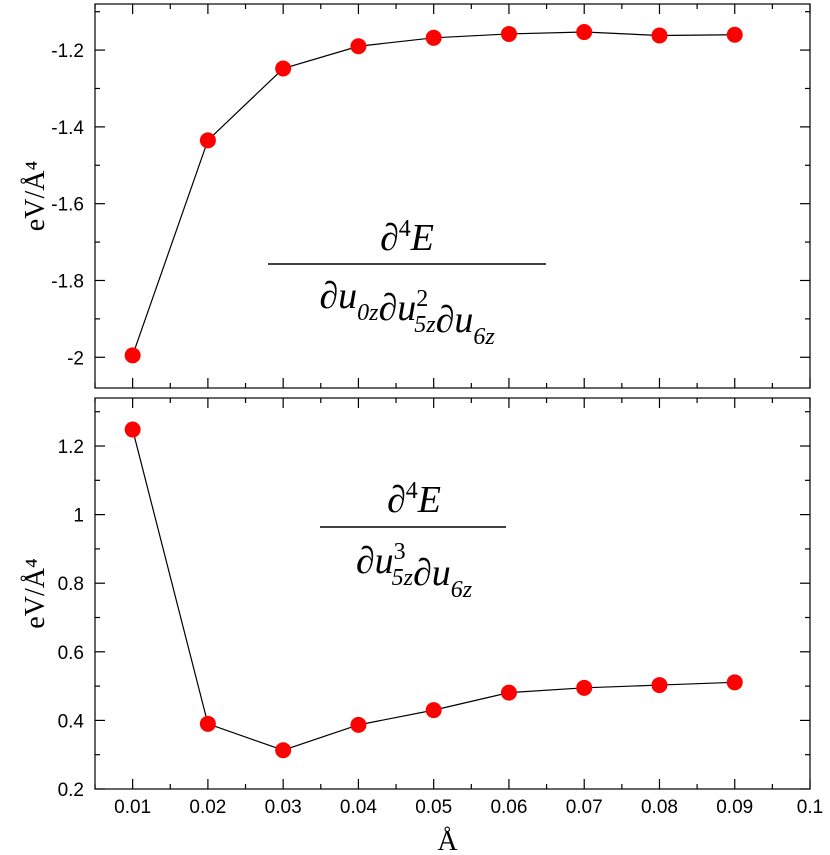 This screenshot has width=830, height=855. I want to click on formula-annotation: ∂4E∂u0z∂u2 5z∂u6z, so click(407, 283).